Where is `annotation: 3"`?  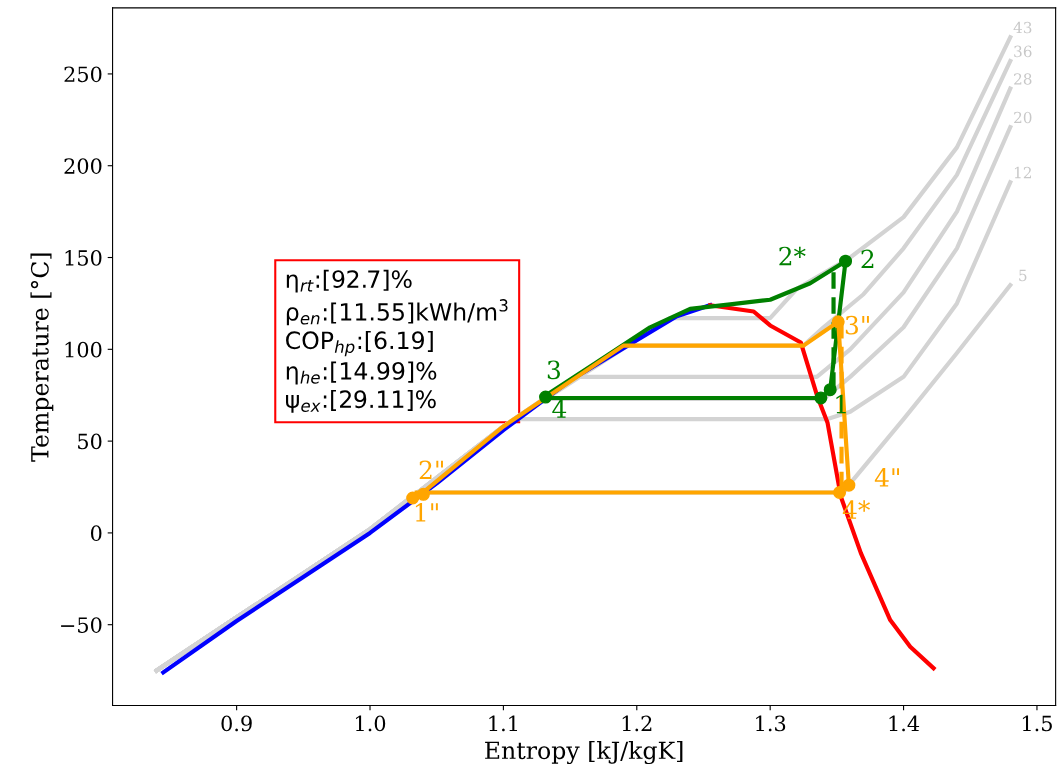 annotation: 3" is located at coordinates (857, 325).